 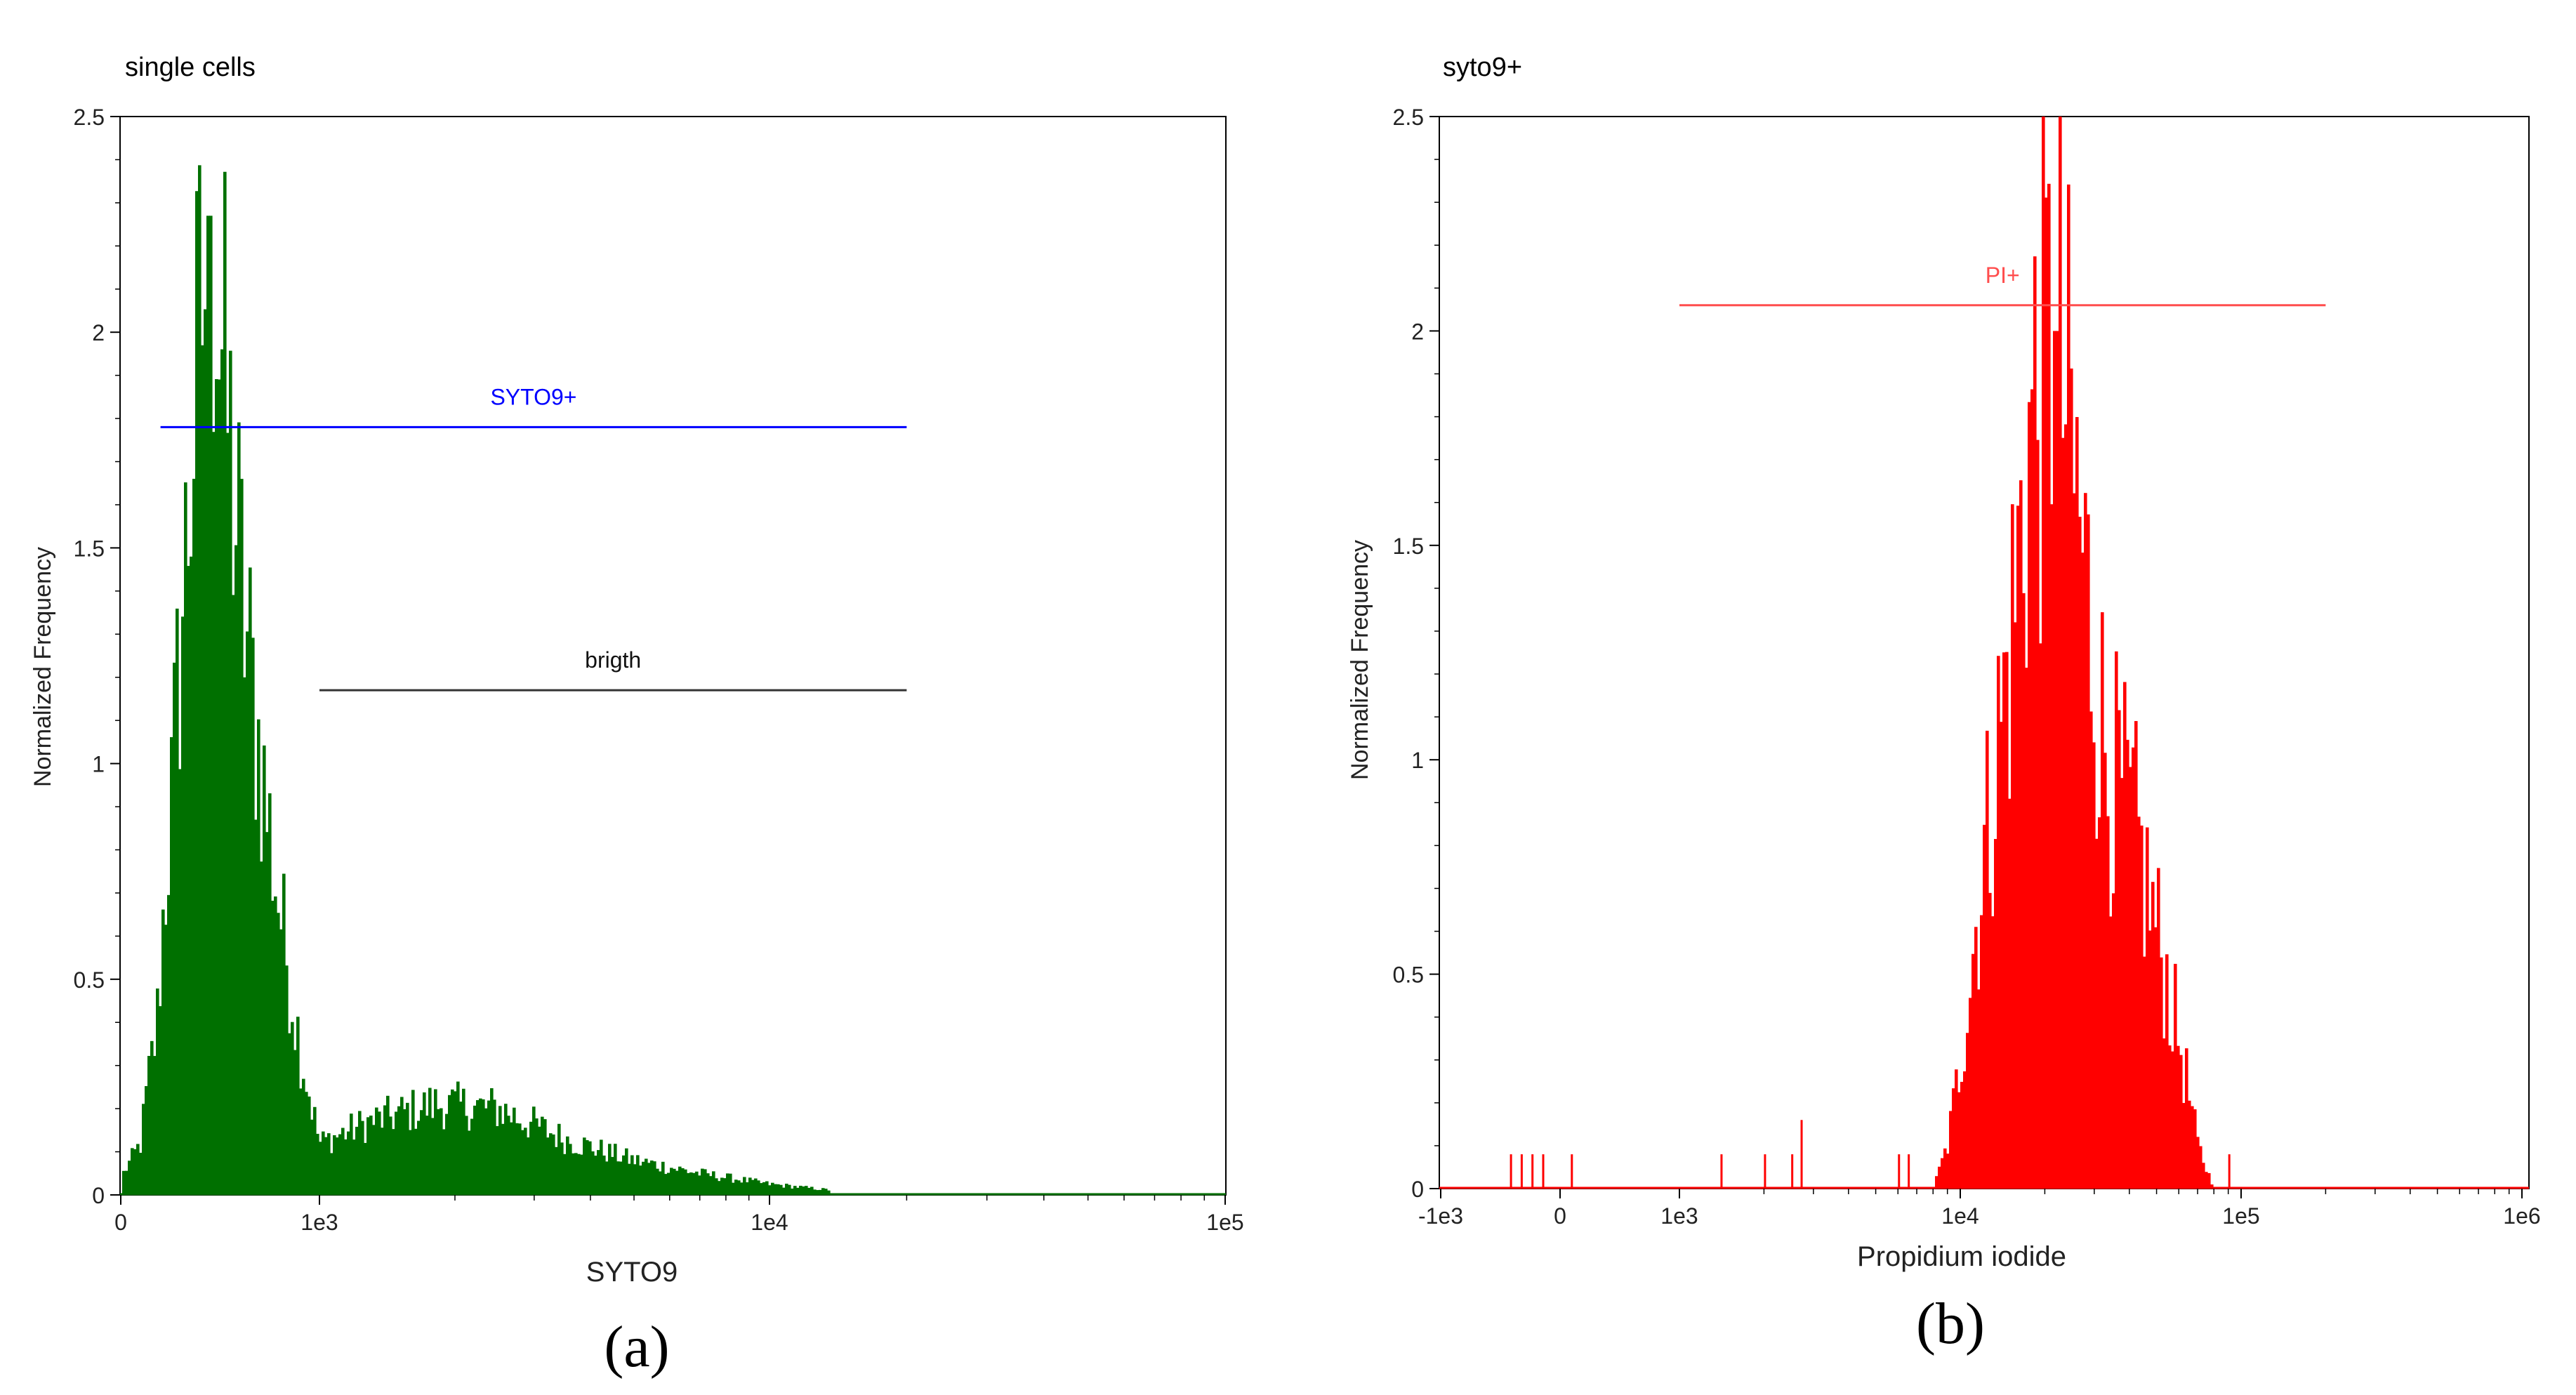 What do you see at coordinates (533, 538) in the screenshot?
I see `panel-a-gates: SYTO9+ brigth` at bounding box center [533, 538].